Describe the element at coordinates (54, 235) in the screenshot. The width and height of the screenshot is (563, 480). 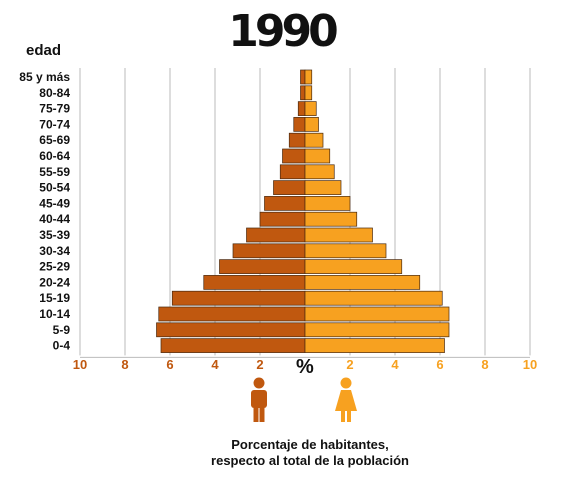
I see `age-group-label: 35-39` at that location.